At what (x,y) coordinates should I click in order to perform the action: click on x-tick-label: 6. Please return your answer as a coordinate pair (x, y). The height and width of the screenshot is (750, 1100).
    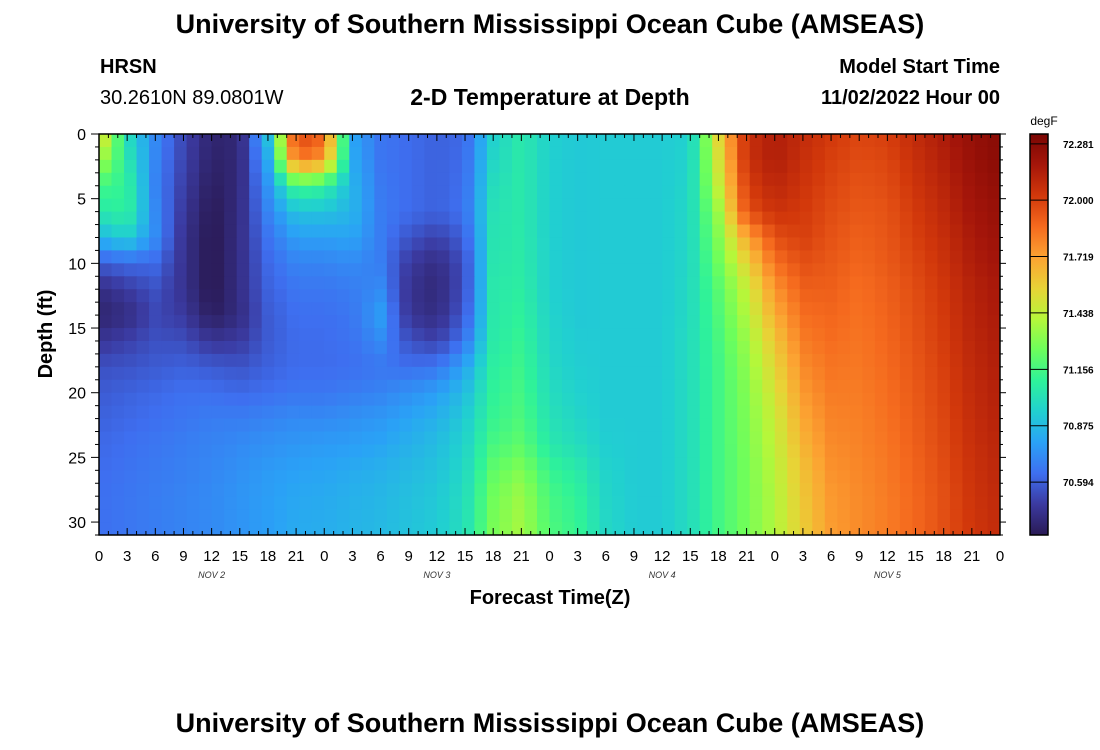
    Looking at the image, I should click on (380, 556).